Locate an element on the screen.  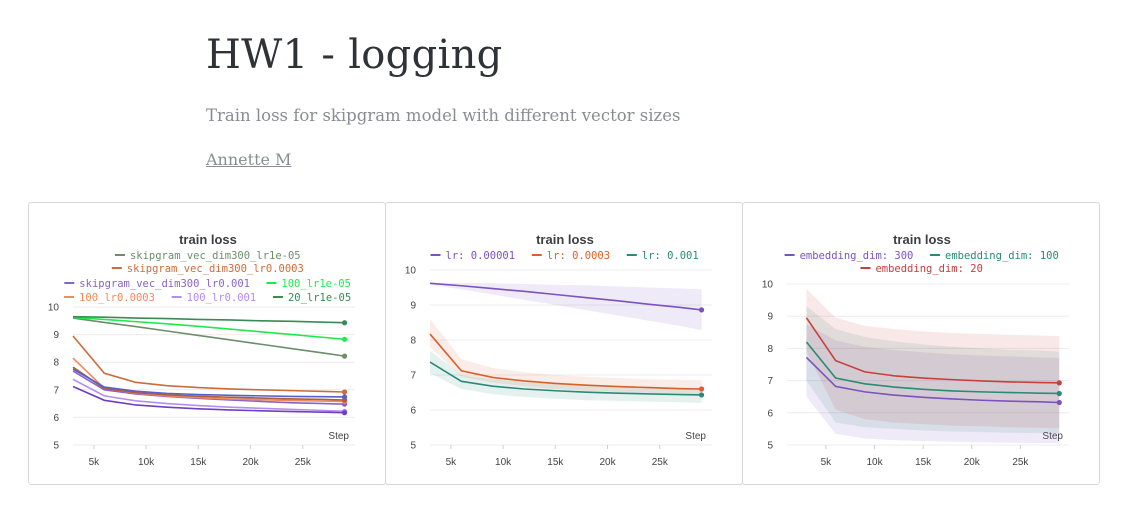
legend-label: skipgram_vec_dim300_lr0.001 is located at coordinates (164, 284).